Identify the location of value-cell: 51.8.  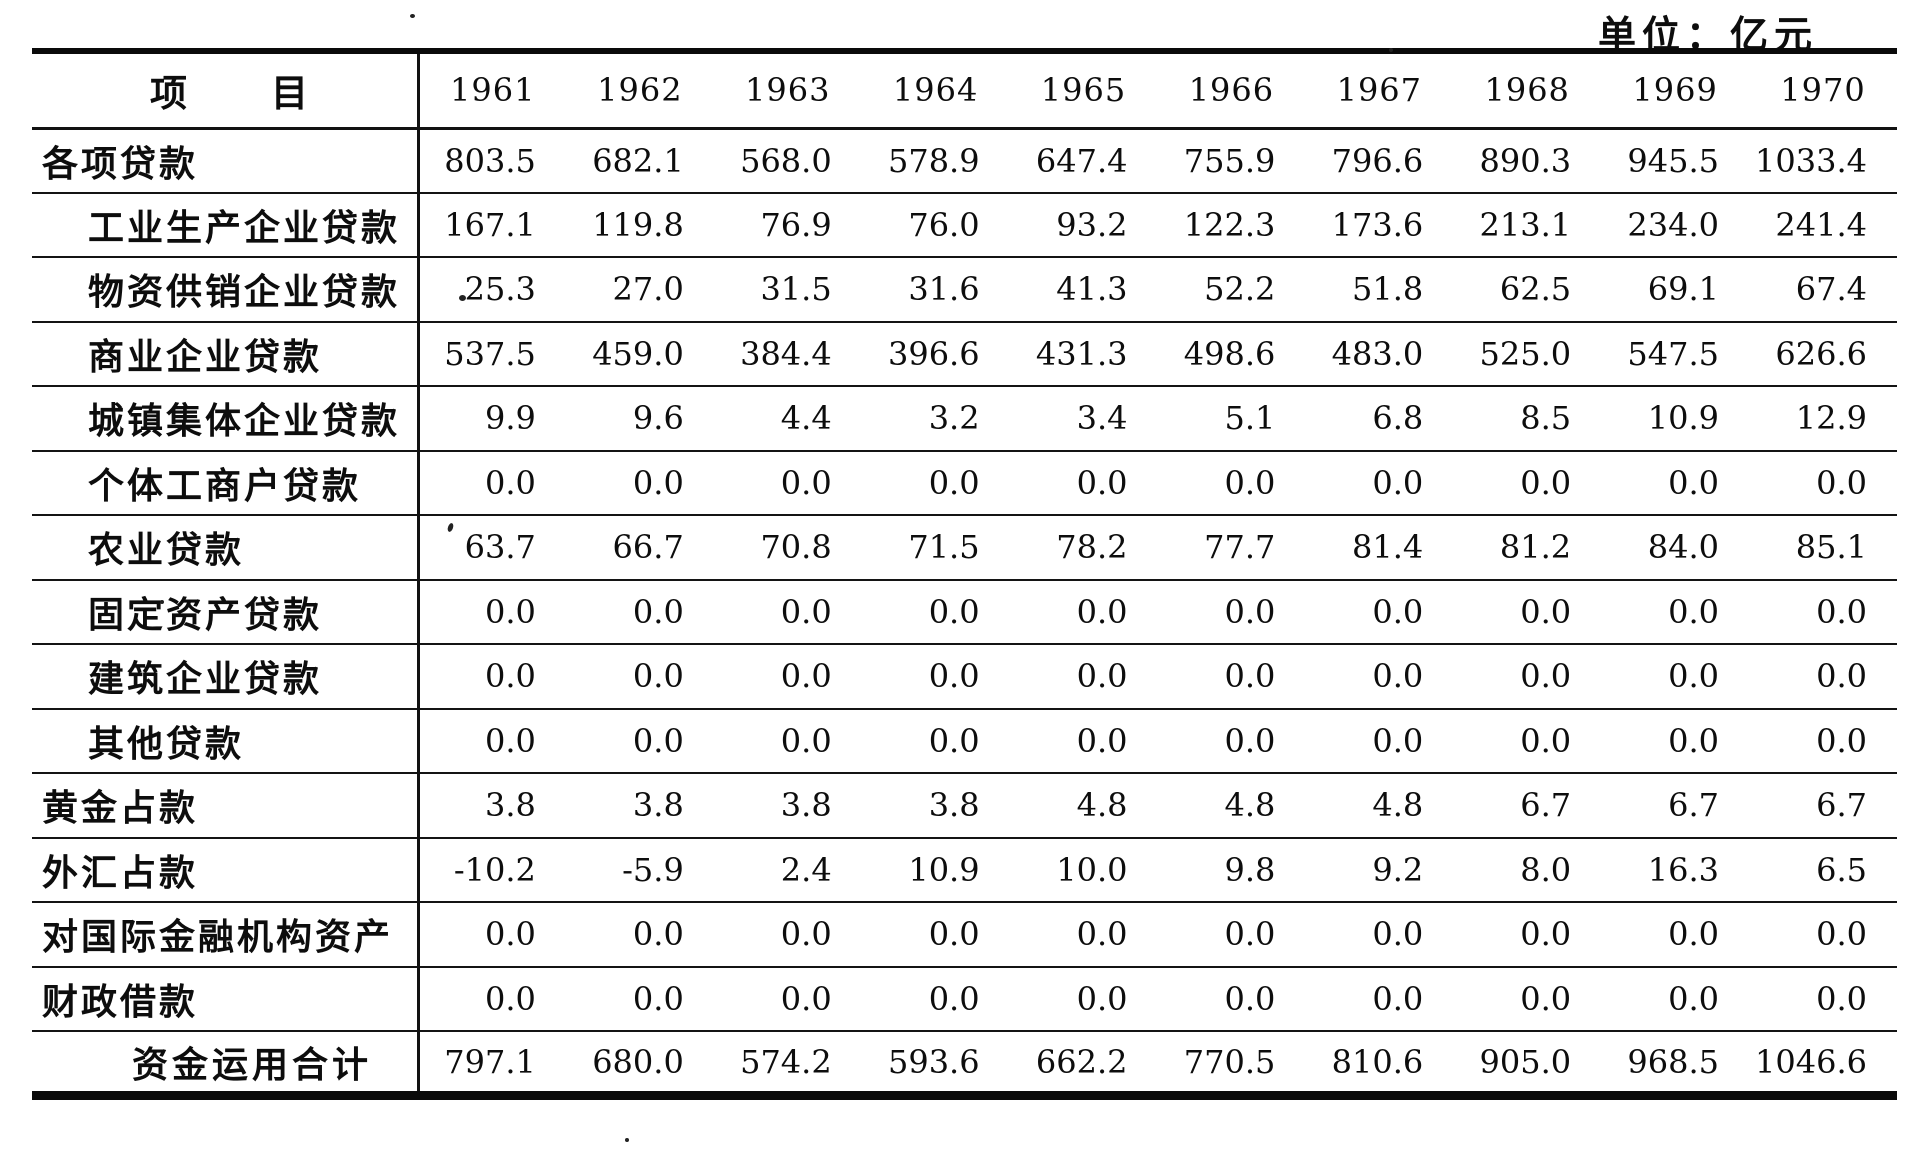
(1379, 290).